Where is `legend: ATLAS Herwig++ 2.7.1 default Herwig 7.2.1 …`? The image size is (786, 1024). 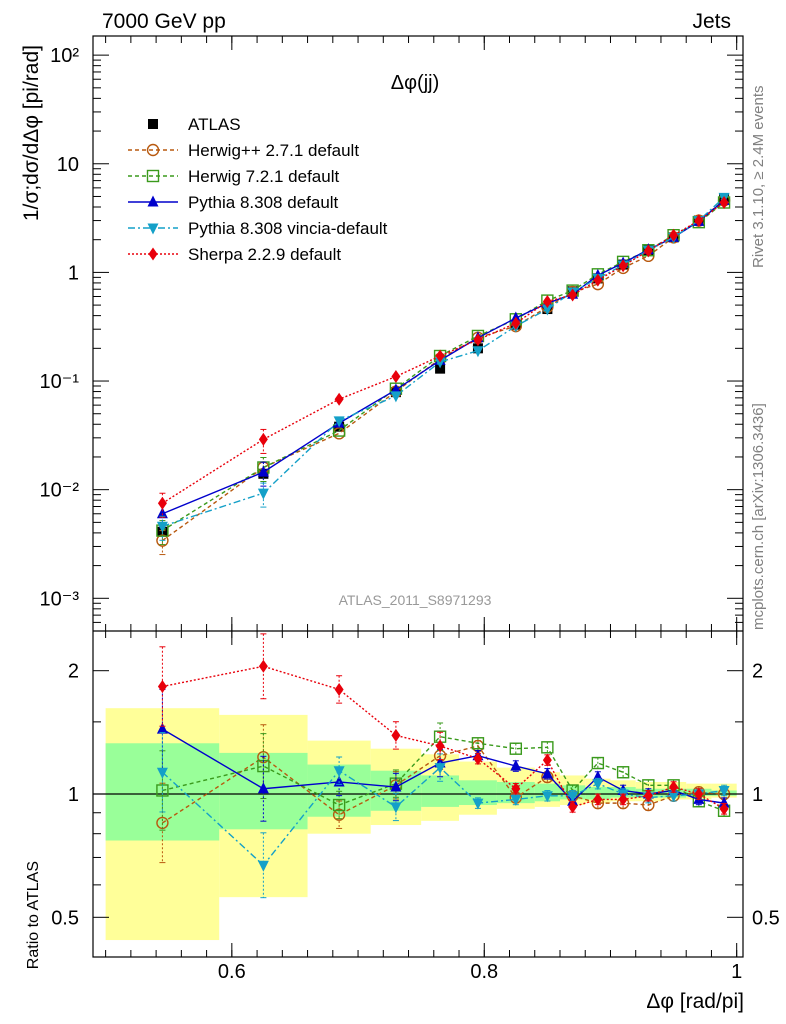 legend: ATLAS Herwig++ 2.7.1 default Herwig 7.2.1 … is located at coordinates (258, 189).